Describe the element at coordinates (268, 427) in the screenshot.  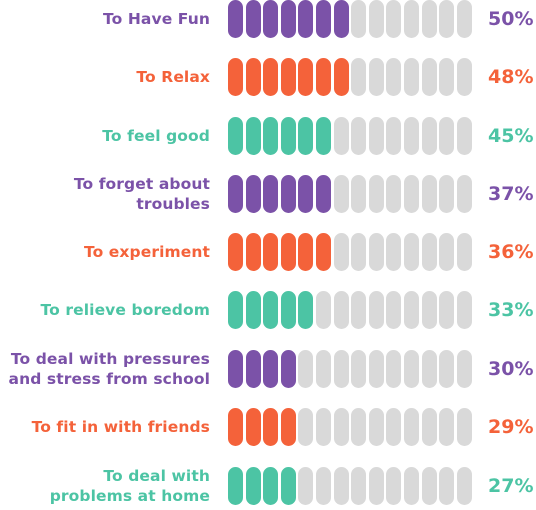
I see `chart-row: To fit in with friends 29%` at that location.